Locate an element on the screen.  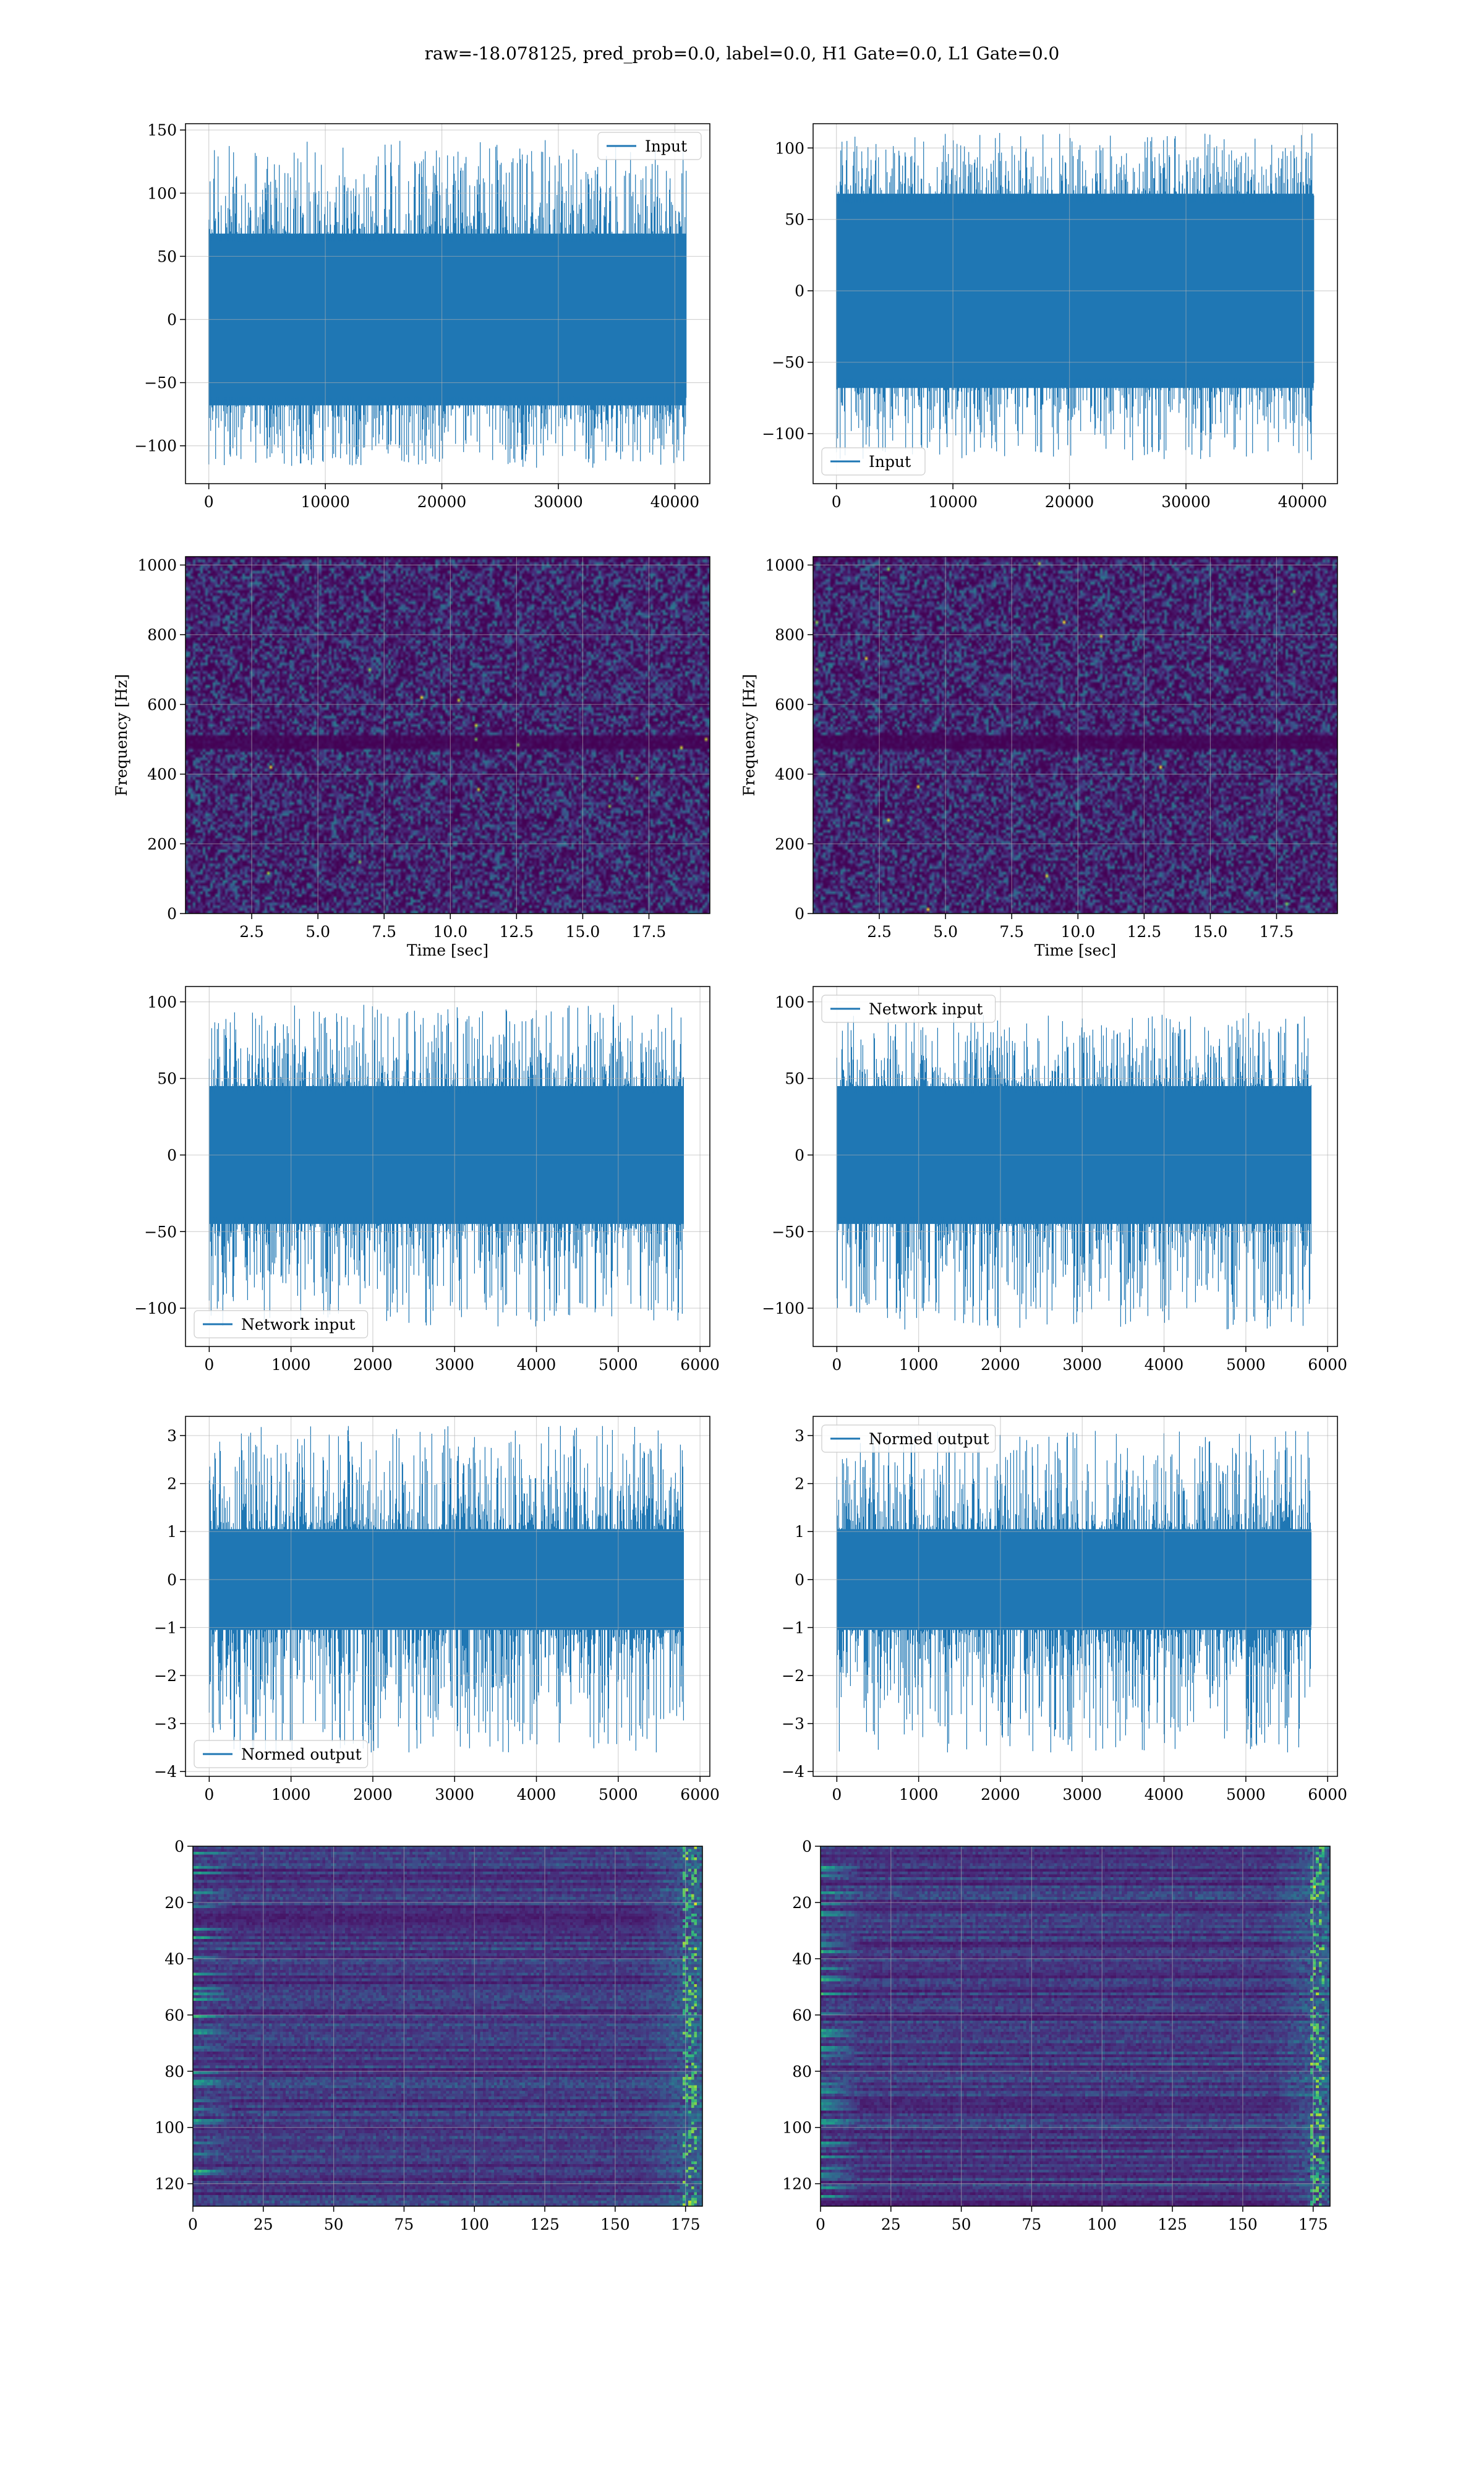
legend-label: Normed output is located at coordinates (301, 1754).